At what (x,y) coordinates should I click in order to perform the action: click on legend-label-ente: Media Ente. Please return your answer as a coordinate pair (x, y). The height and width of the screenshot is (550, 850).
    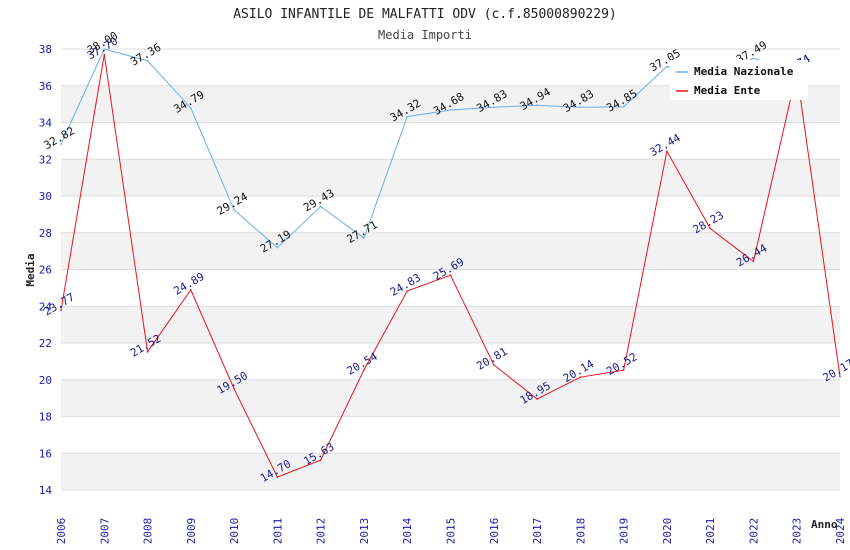
    Looking at the image, I should click on (727, 90).